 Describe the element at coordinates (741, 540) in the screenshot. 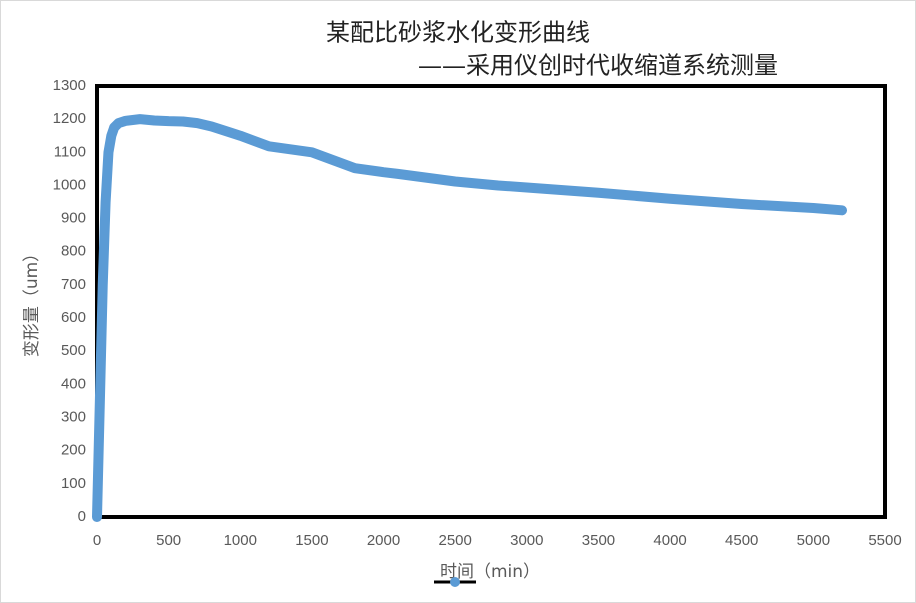

I see `x-tick-label: 4500` at that location.